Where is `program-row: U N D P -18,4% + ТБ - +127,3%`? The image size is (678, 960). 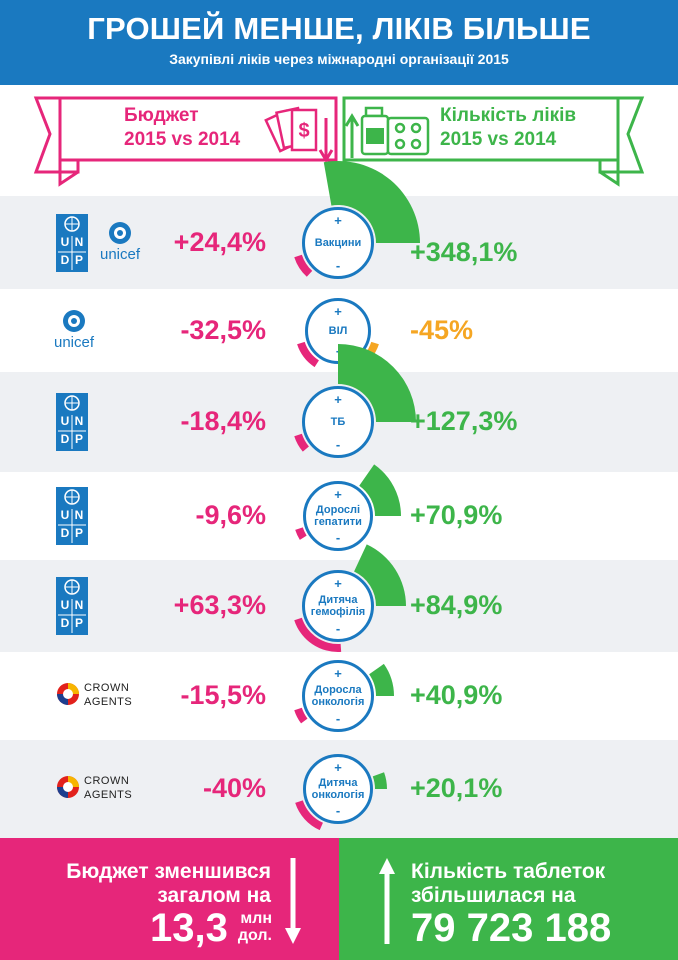 program-row: U N D P -18,4% + ТБ - +127,3% is located at coordinates (339, 408).